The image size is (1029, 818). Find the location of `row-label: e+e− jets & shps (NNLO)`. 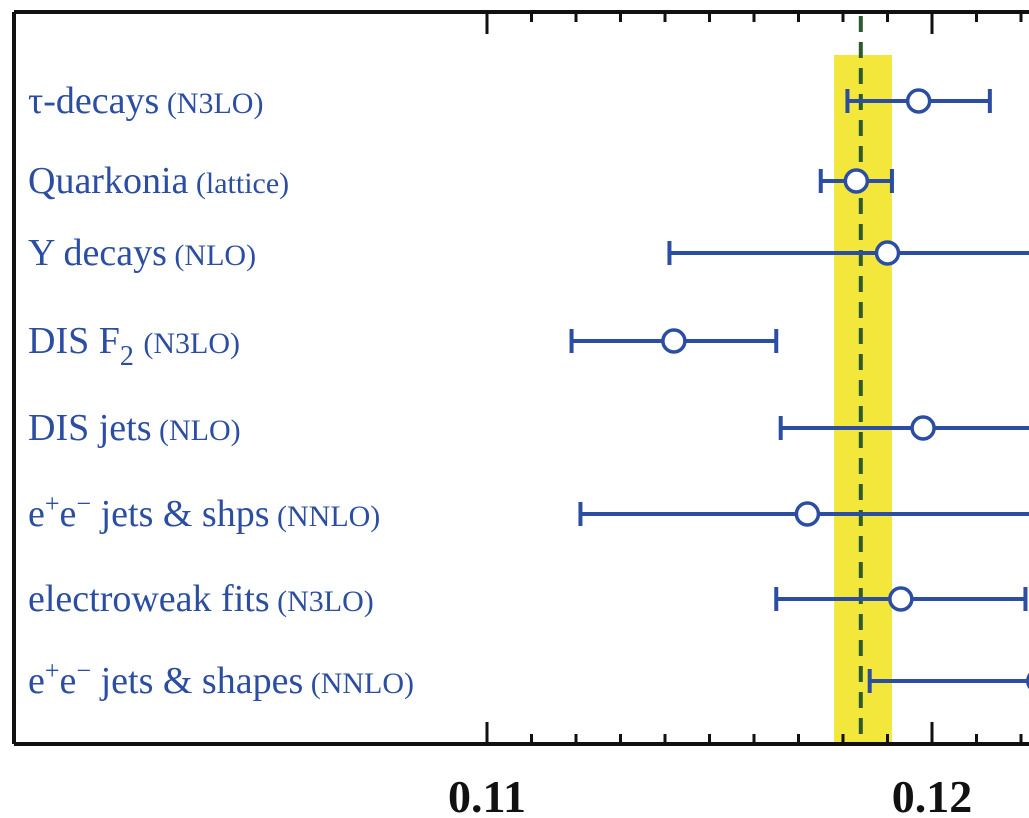

row-label: e+e− jets & shps (NNLO) is located at coordinates (204, 512).